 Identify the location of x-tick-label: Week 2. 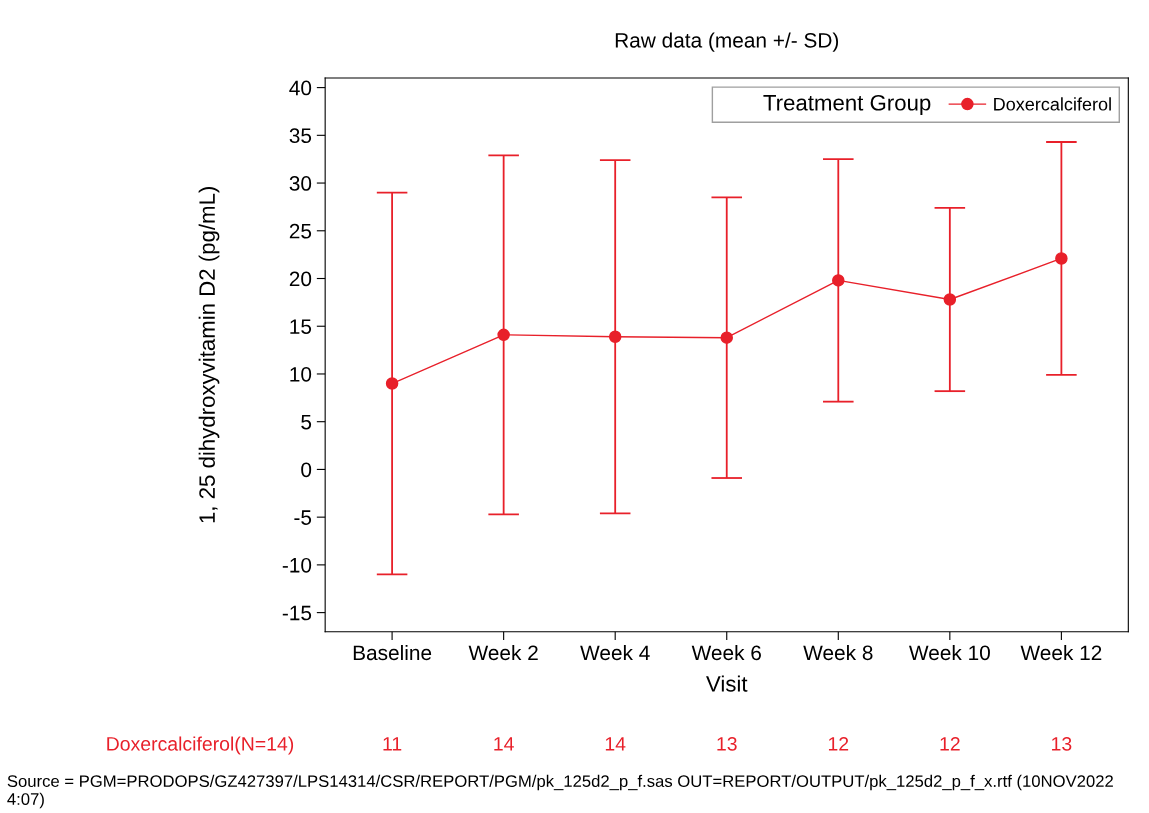
(503, 652).